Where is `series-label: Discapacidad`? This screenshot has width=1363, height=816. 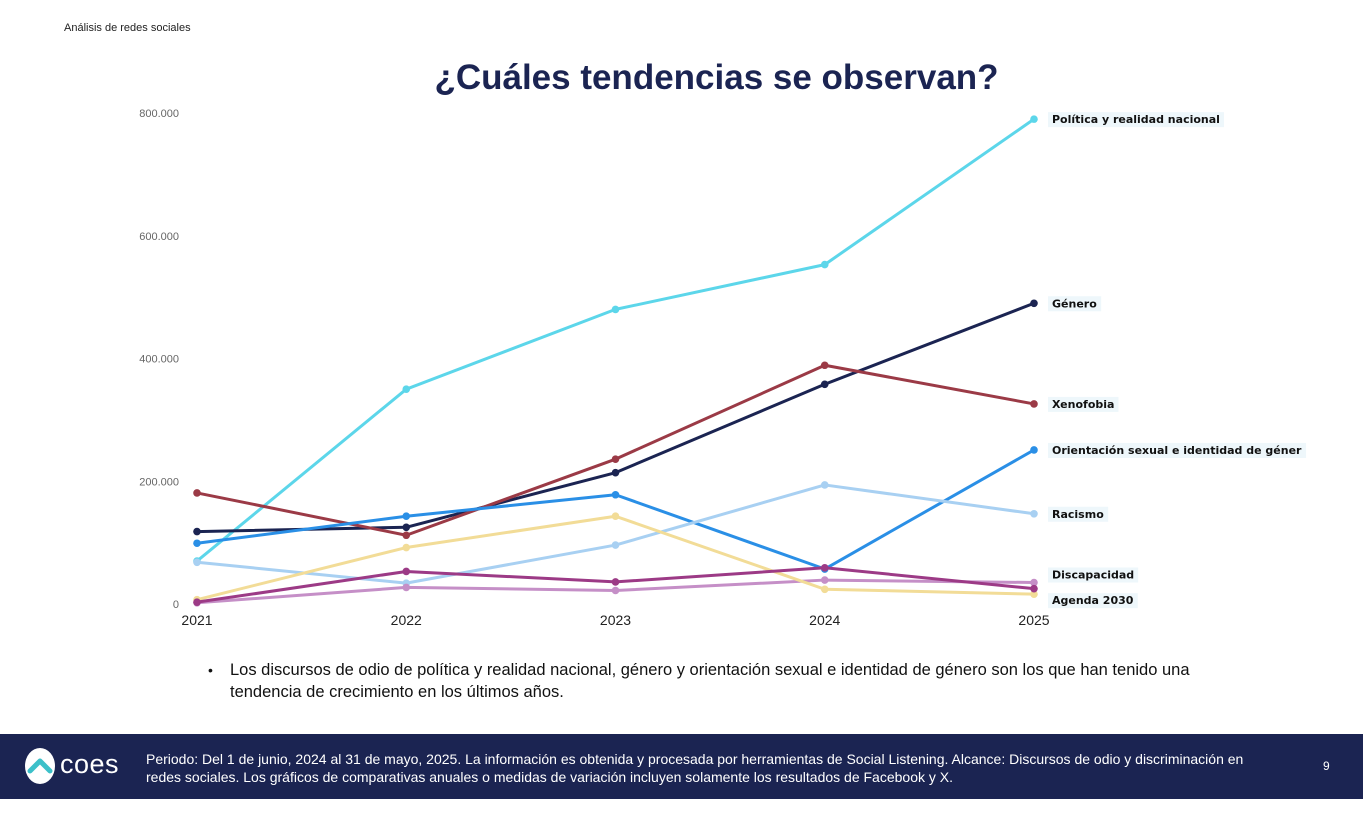 series-label: Discapacidad is located at coordinates (1093, 575).